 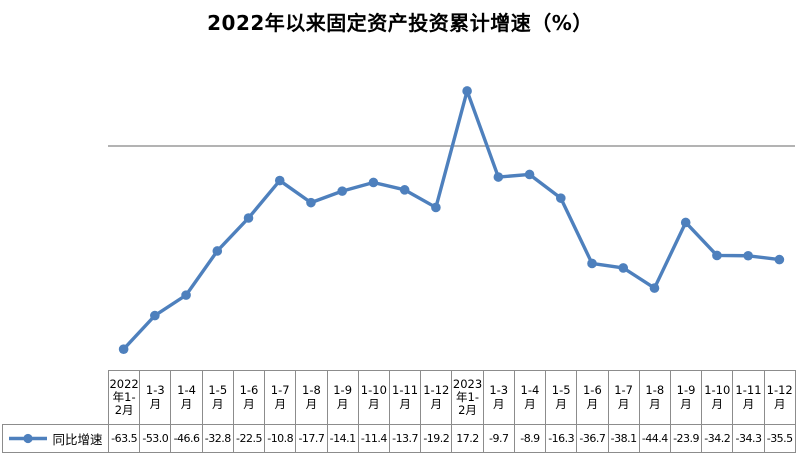 What do you see at coordinates (530, 438) in the screenshot?
I see `table-value-cell: -8.9` at bounding box center [530, 438].